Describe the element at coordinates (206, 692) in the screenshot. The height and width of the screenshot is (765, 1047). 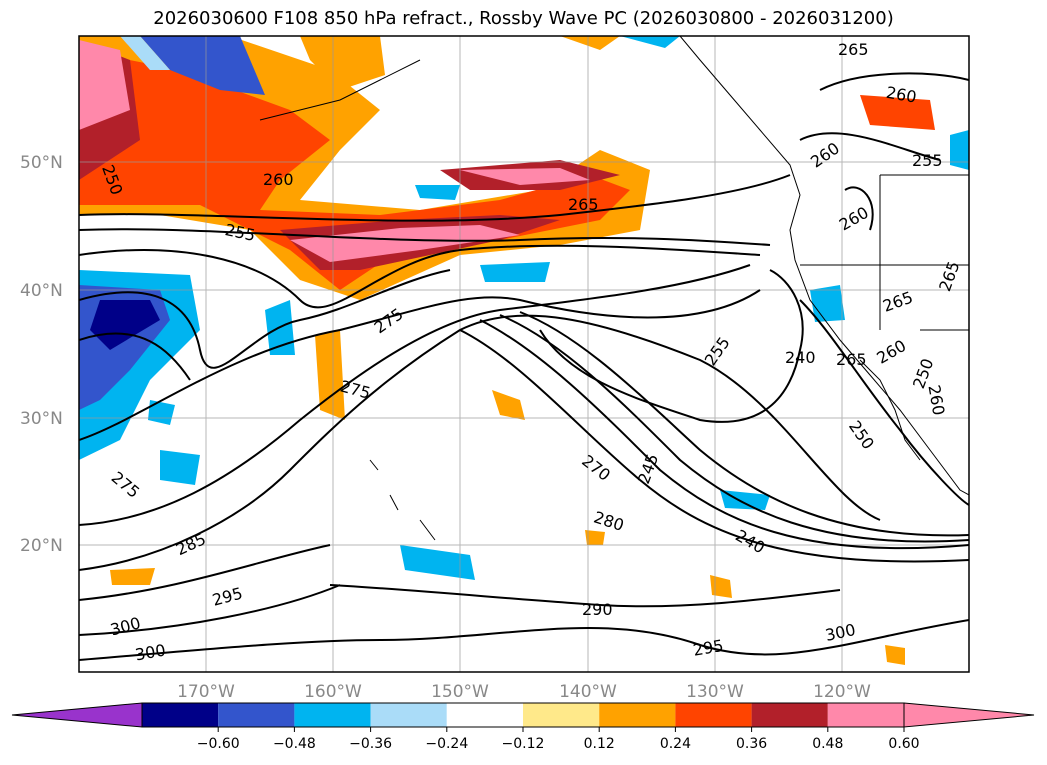
I see `lon-label: 170°W` at that location.